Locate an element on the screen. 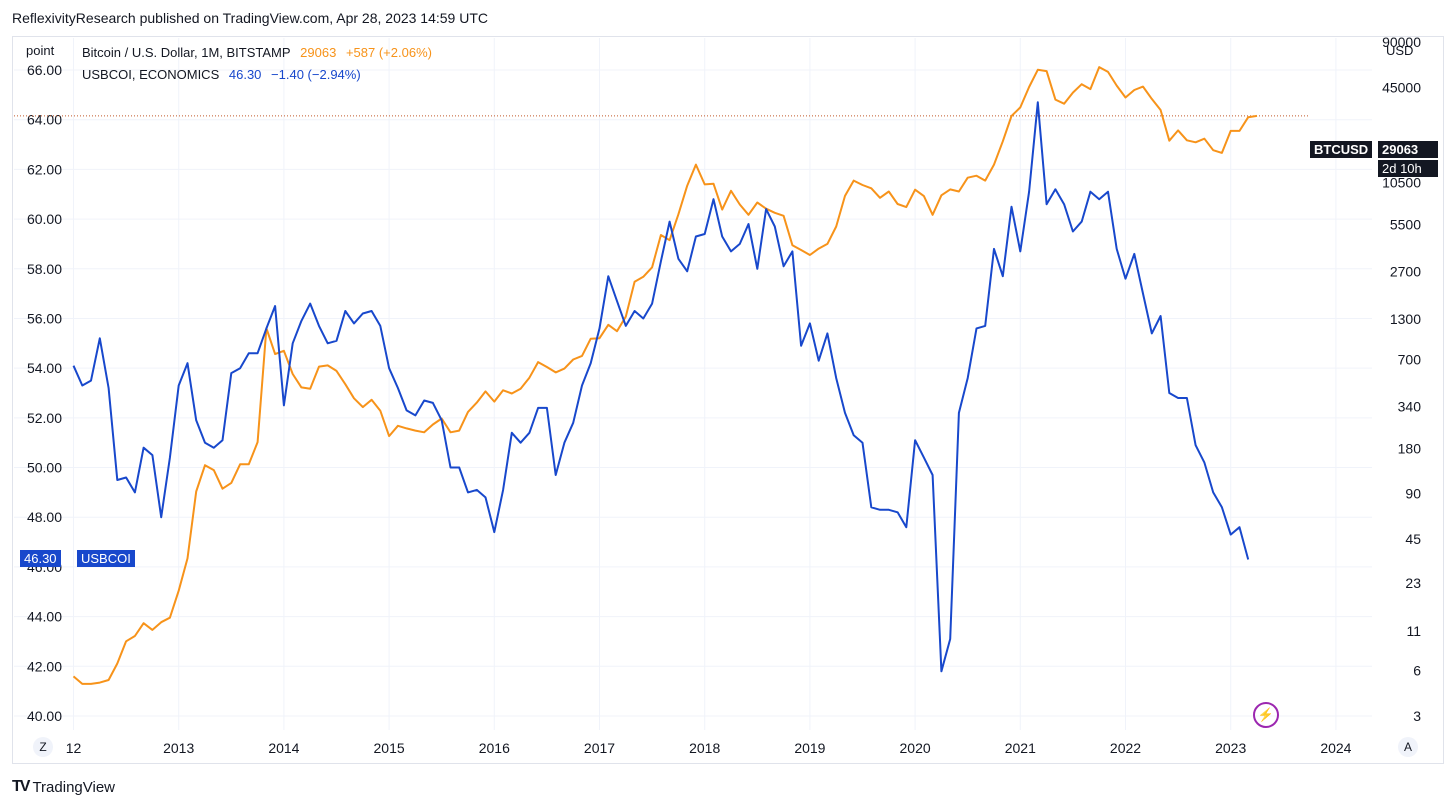 The image size is (1456, 809). flash-icon: ⚡ is located at coordinates (1266, 715).